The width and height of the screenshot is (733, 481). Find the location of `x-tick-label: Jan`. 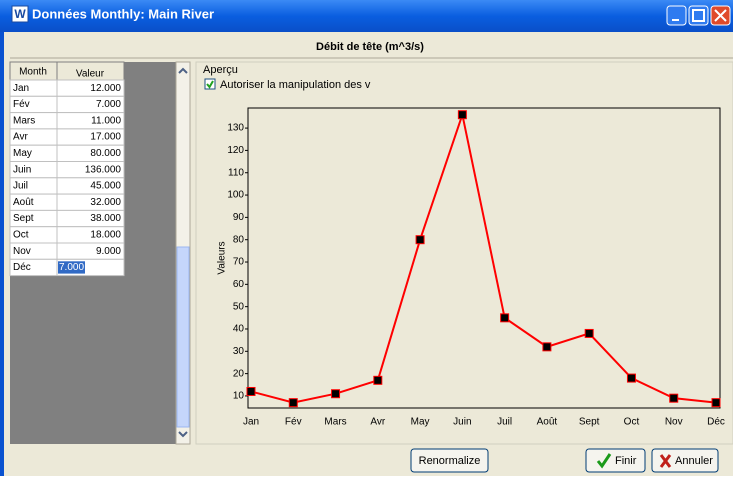

x-tick-label: Jan is located at coordinates (251, 422).